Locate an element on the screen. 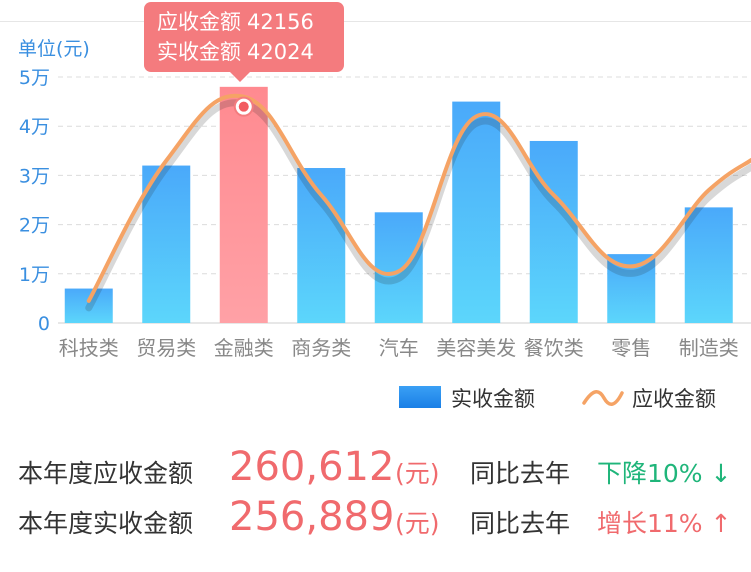 This screenshot has height=572, width=751. tooltip-row2-label: 实收金额 is located at coordinates (199, 52).